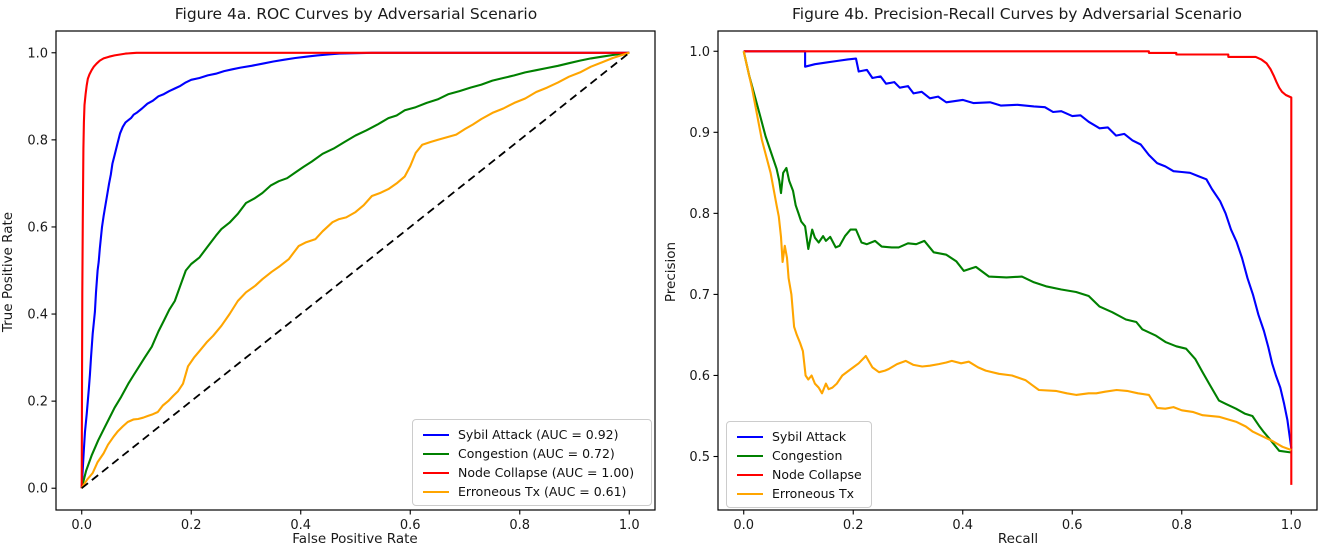 The width and height of the screenshot is (1325, 558). I want to click on legend-item-erroneous-tx: Erroneous Tx, so click(799, 493).